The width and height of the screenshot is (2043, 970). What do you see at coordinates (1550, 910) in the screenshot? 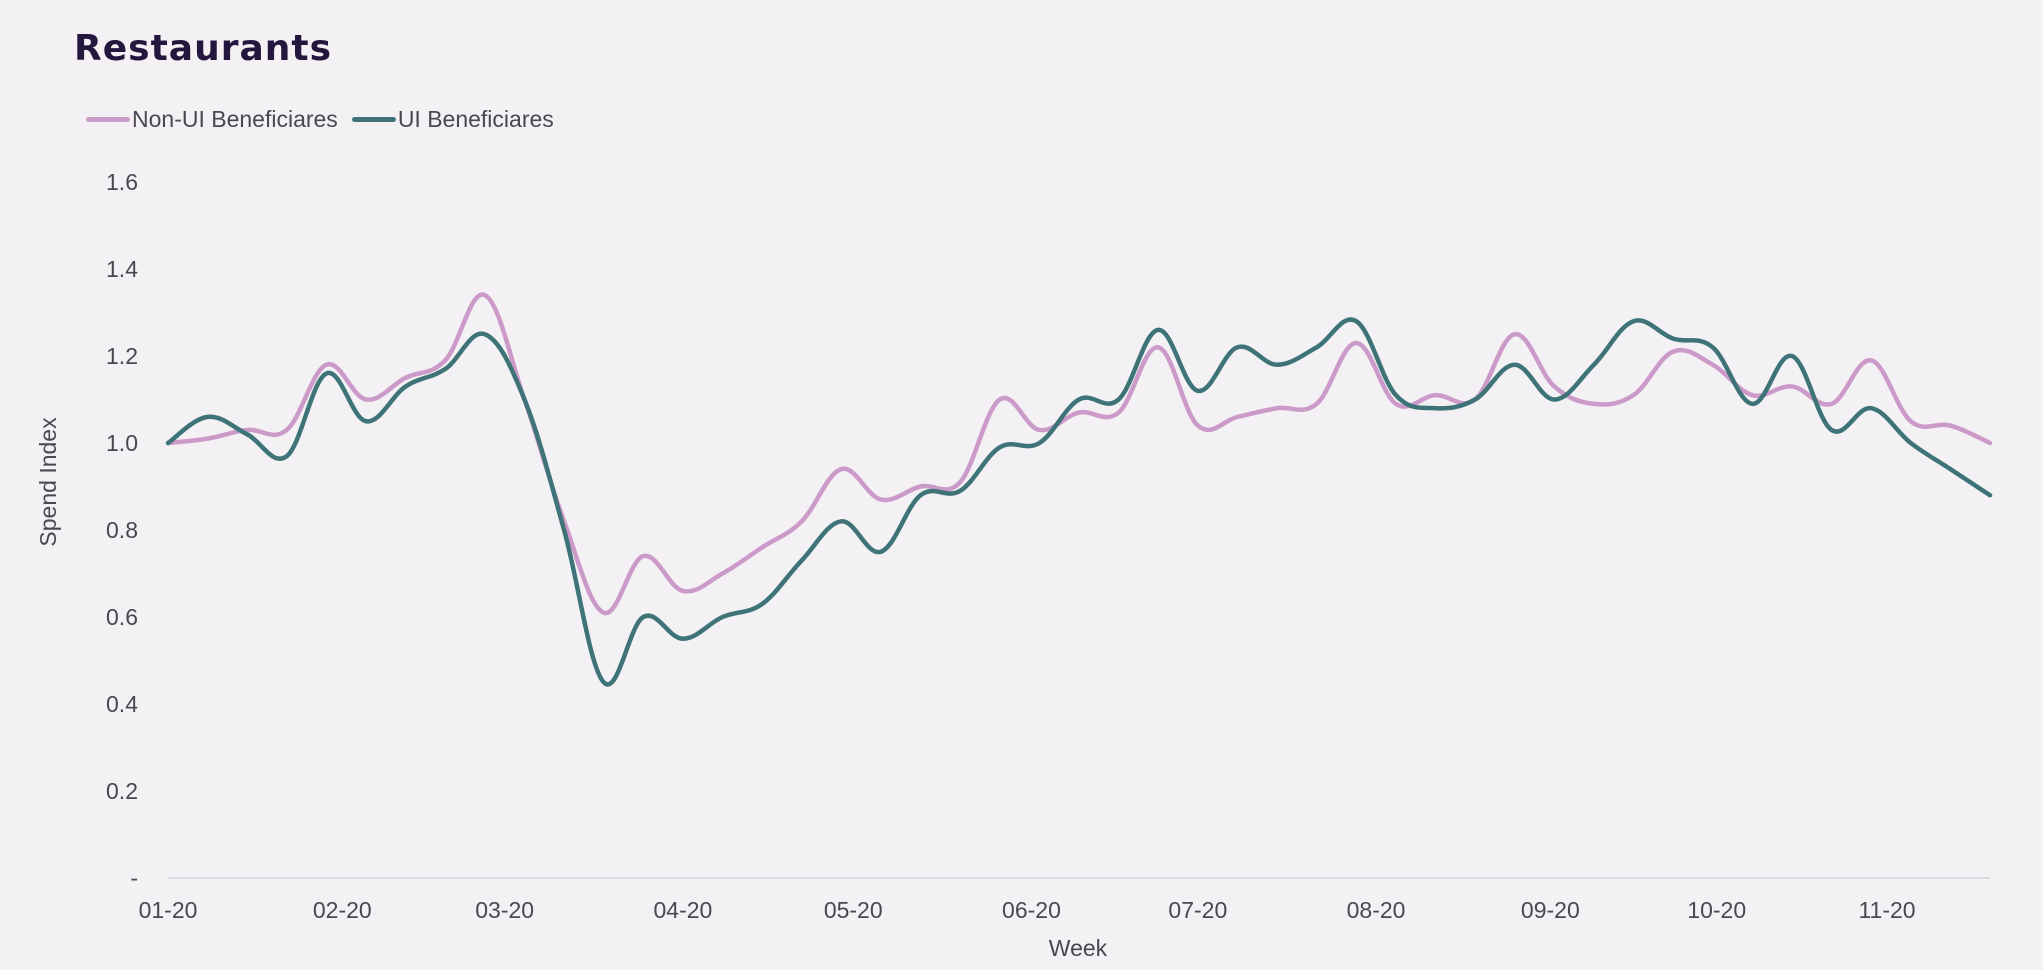
I see `x-tick-label: 09-20` at bounding box center [1550, 910].